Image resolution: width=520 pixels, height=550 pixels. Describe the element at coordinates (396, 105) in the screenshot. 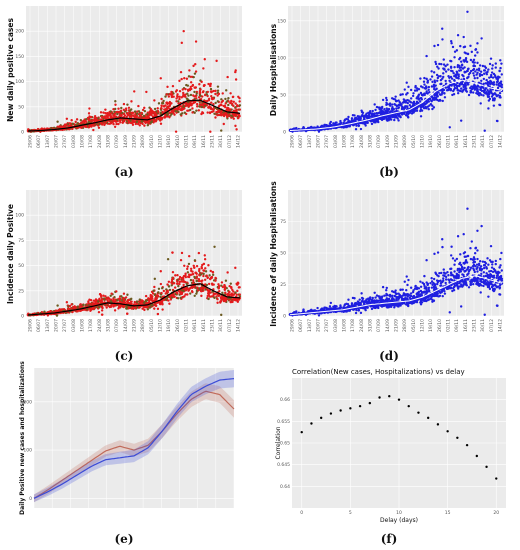

I see `panel-b-trend-line` at that location.